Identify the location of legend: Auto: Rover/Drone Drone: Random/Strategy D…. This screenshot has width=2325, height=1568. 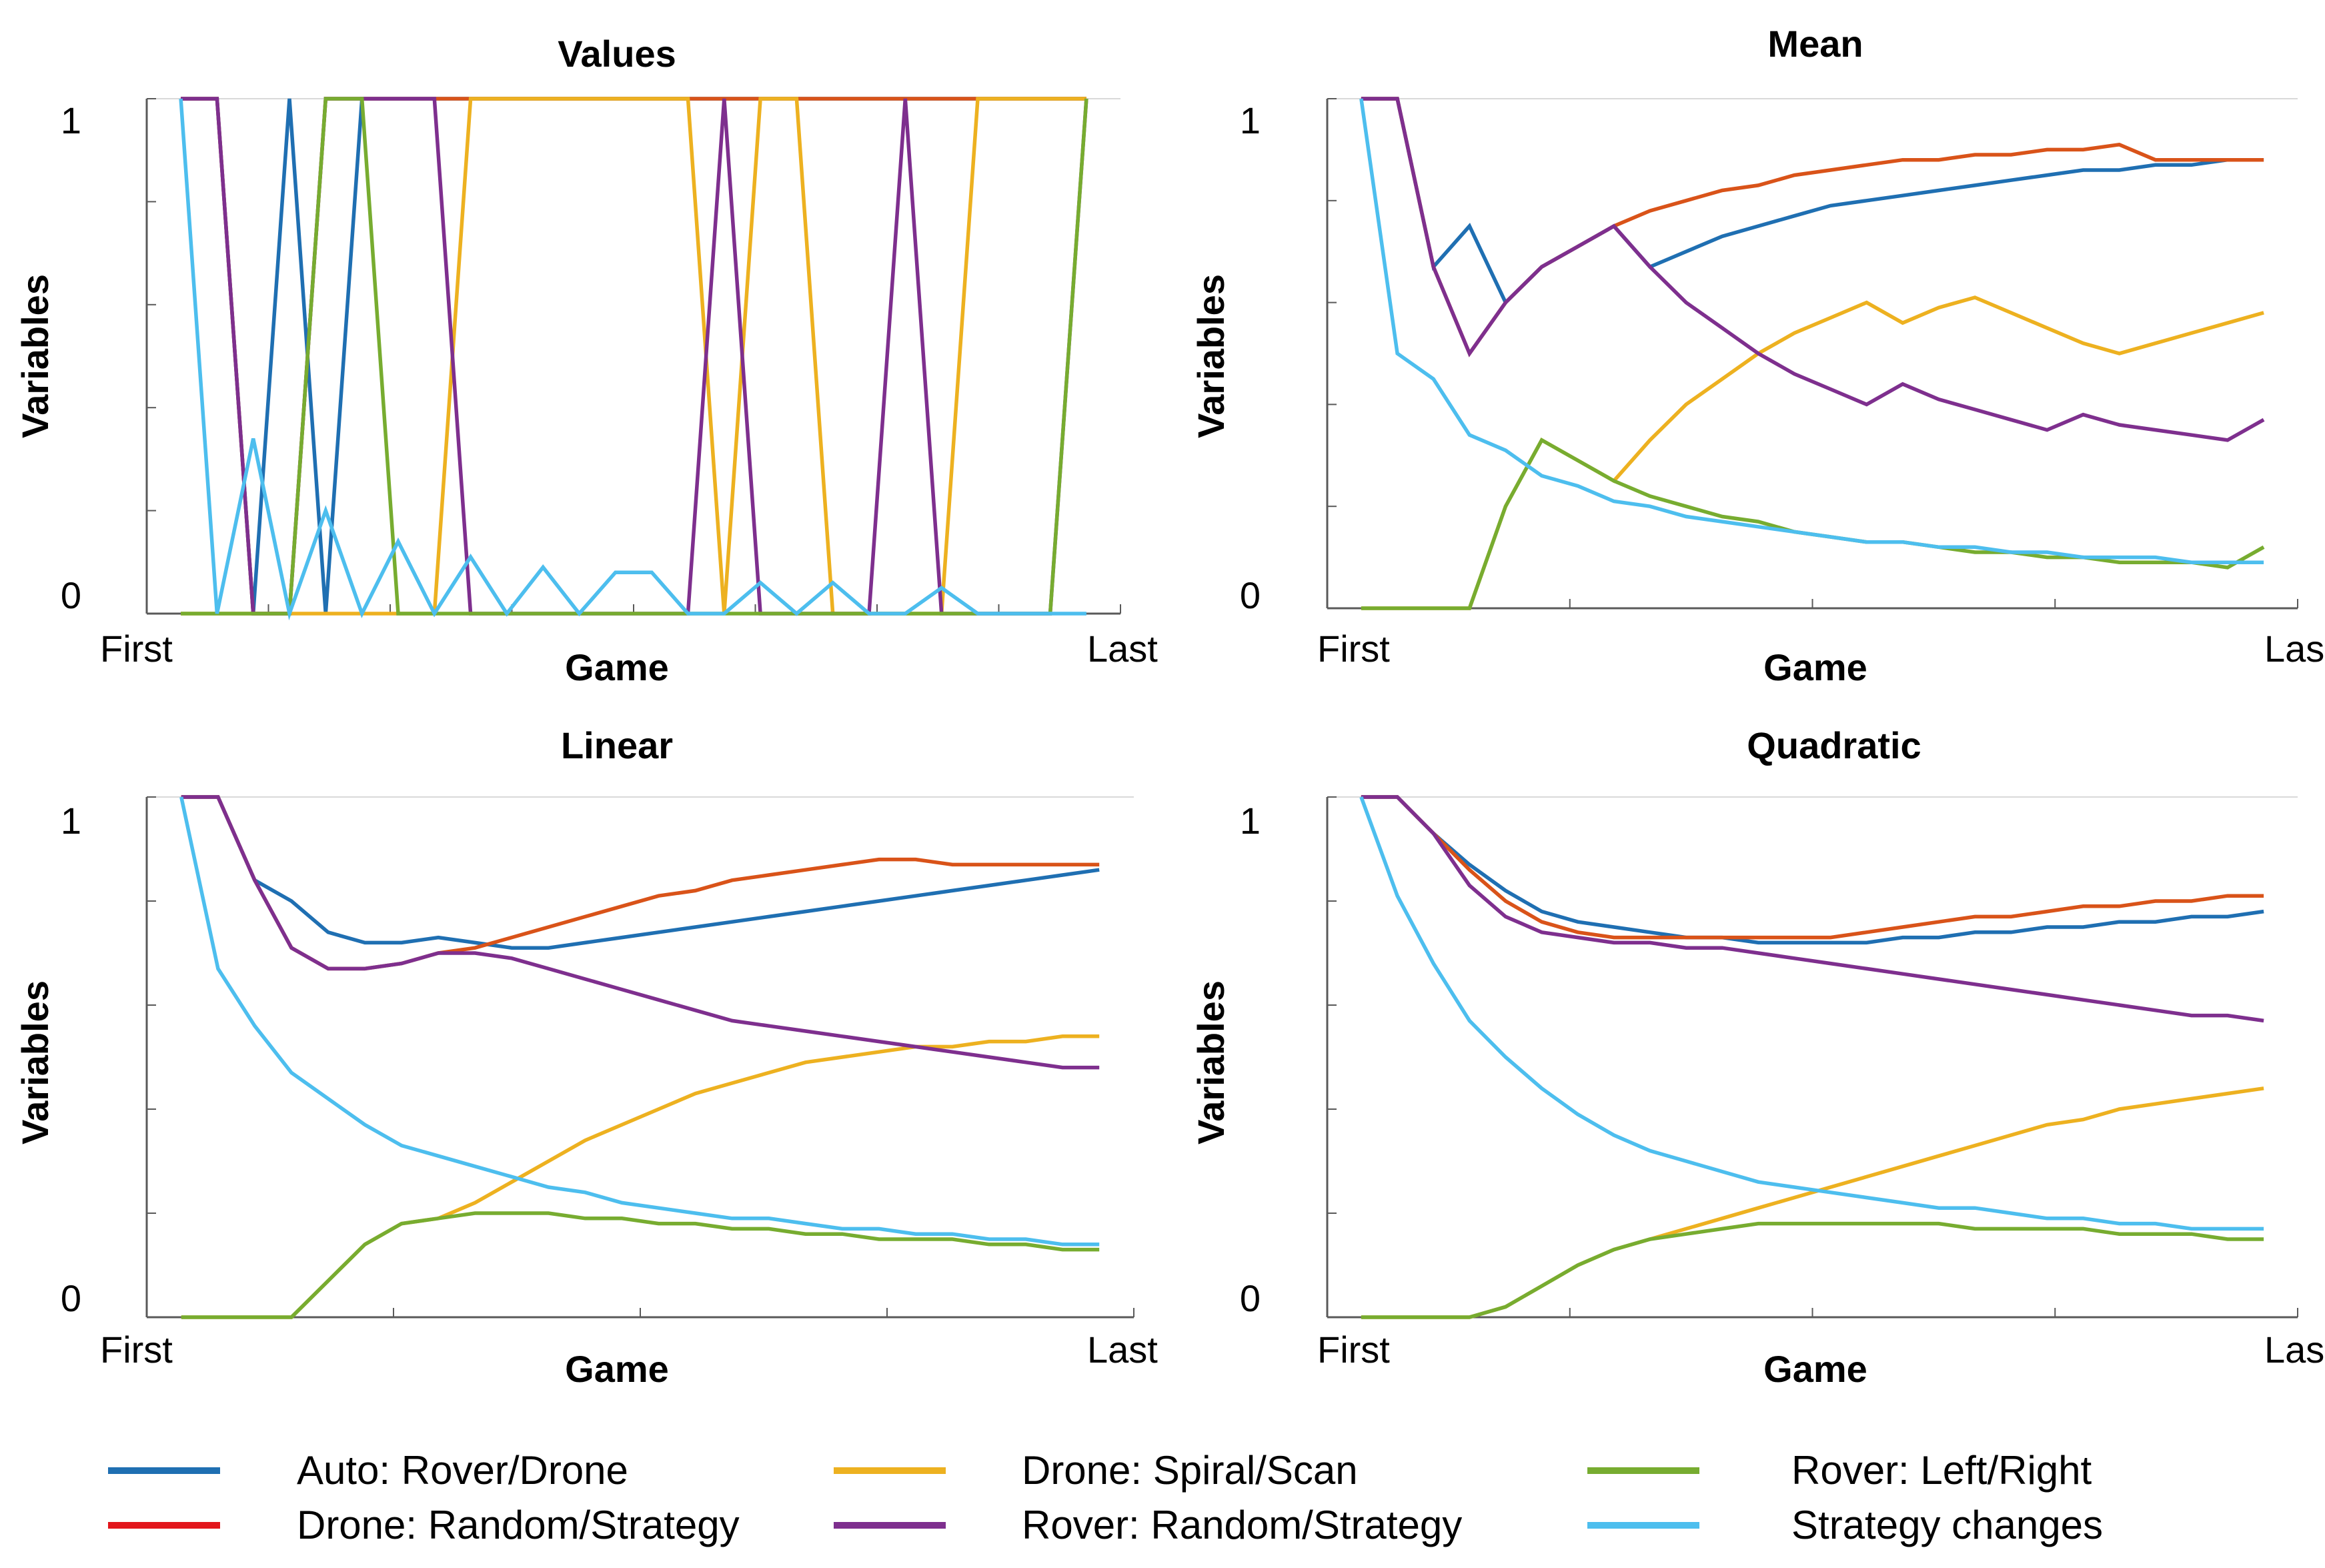
(1105, 1498).